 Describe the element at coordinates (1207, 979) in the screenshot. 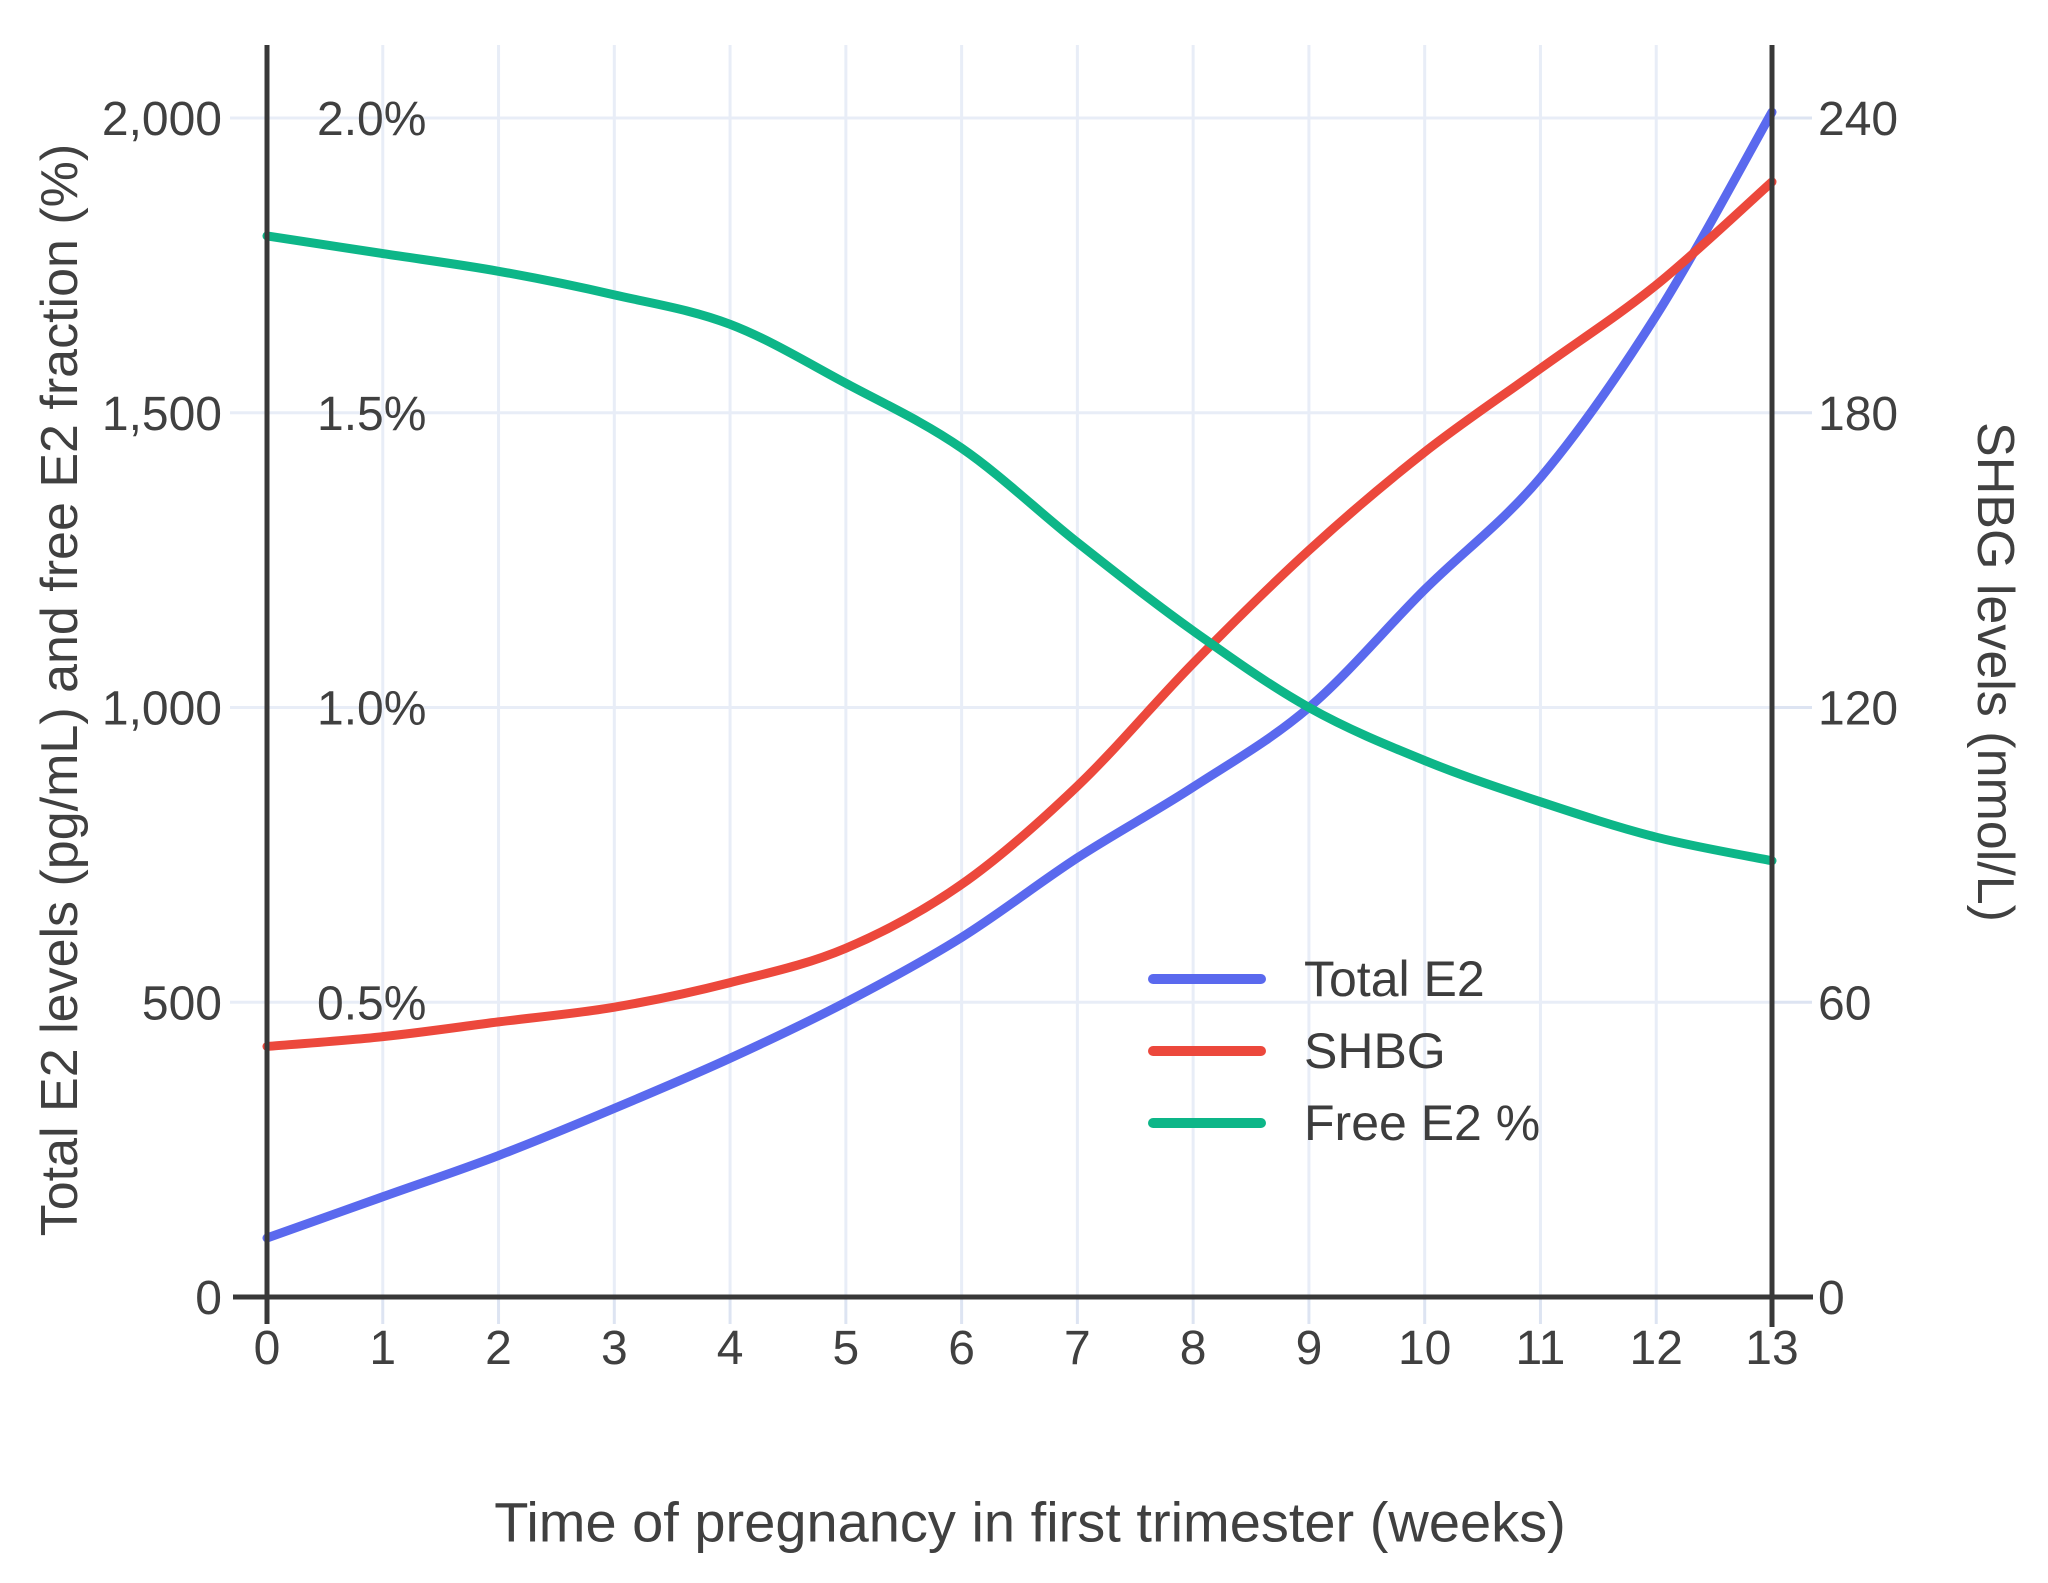

I see `legend-swatch-total-e2` at that location.